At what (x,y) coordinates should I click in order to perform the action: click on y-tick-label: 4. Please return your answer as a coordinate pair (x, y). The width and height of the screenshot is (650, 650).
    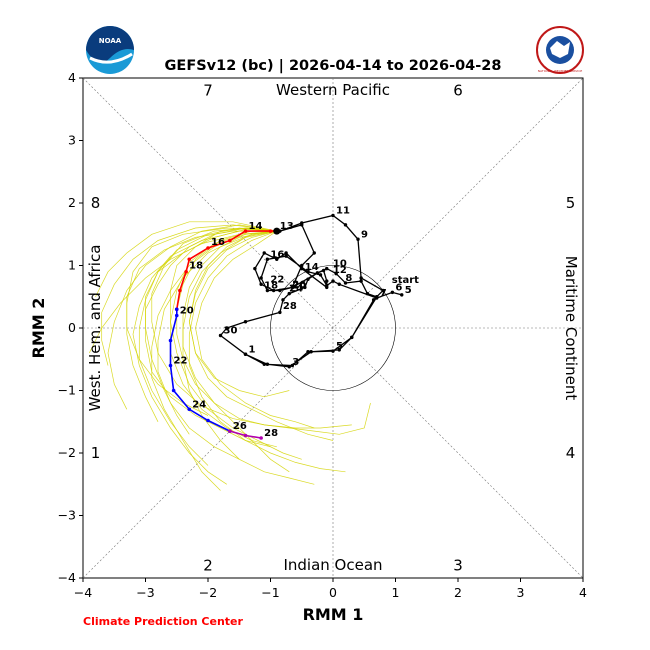
    Looking at the image, I should click on (72, 77).